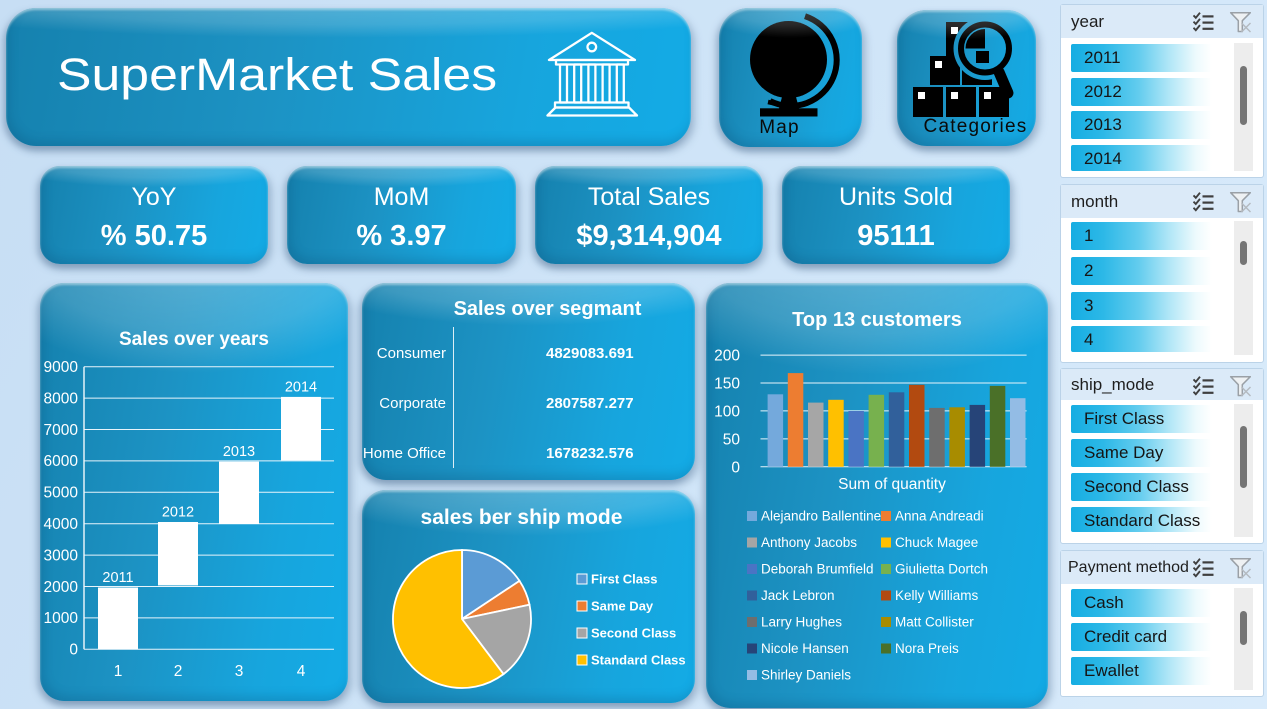 Image resolution: width=1267 pixels, height=709 pixels. I want to click on svg-text: First Class, so click(624, 579).